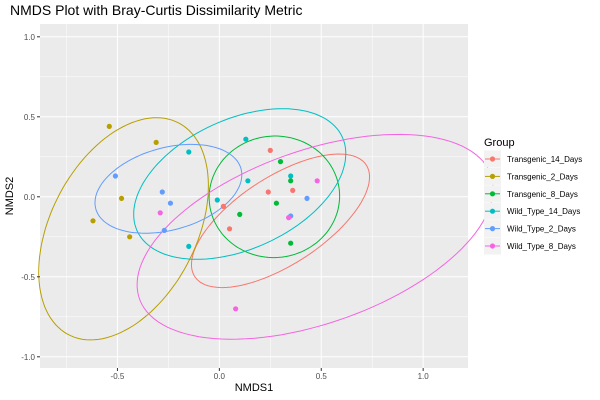  I want to click on ellipse-Transgenic_14_Days, so click(280, 221).